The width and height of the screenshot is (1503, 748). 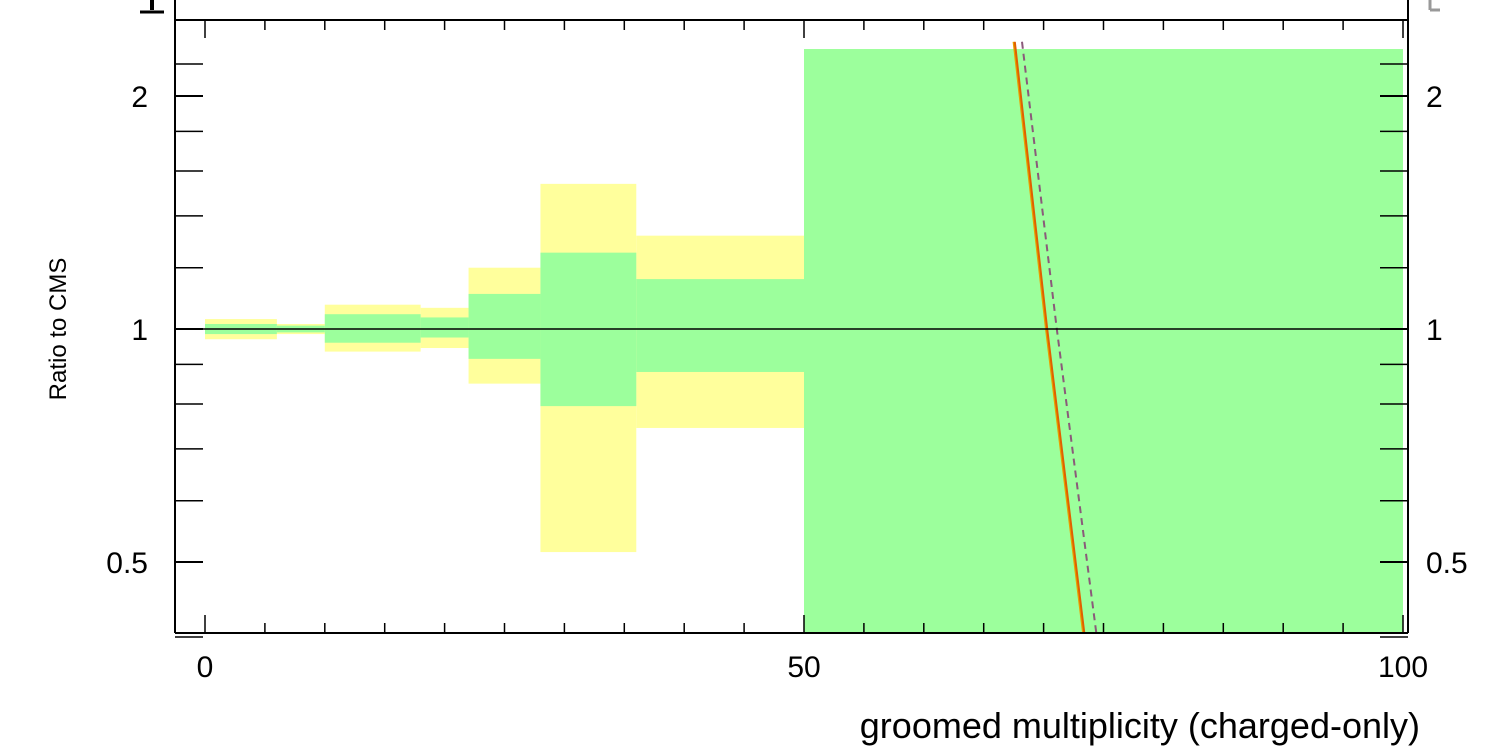 I want to click on y-tick-label-left-0.5: 0.5, so click(x=127, y=563).